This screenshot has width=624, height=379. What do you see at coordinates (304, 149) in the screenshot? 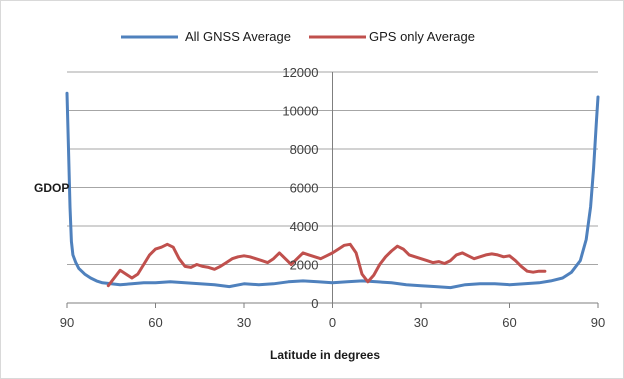
I see `y-tick-label: 8000` at bounding box center [304, 149].